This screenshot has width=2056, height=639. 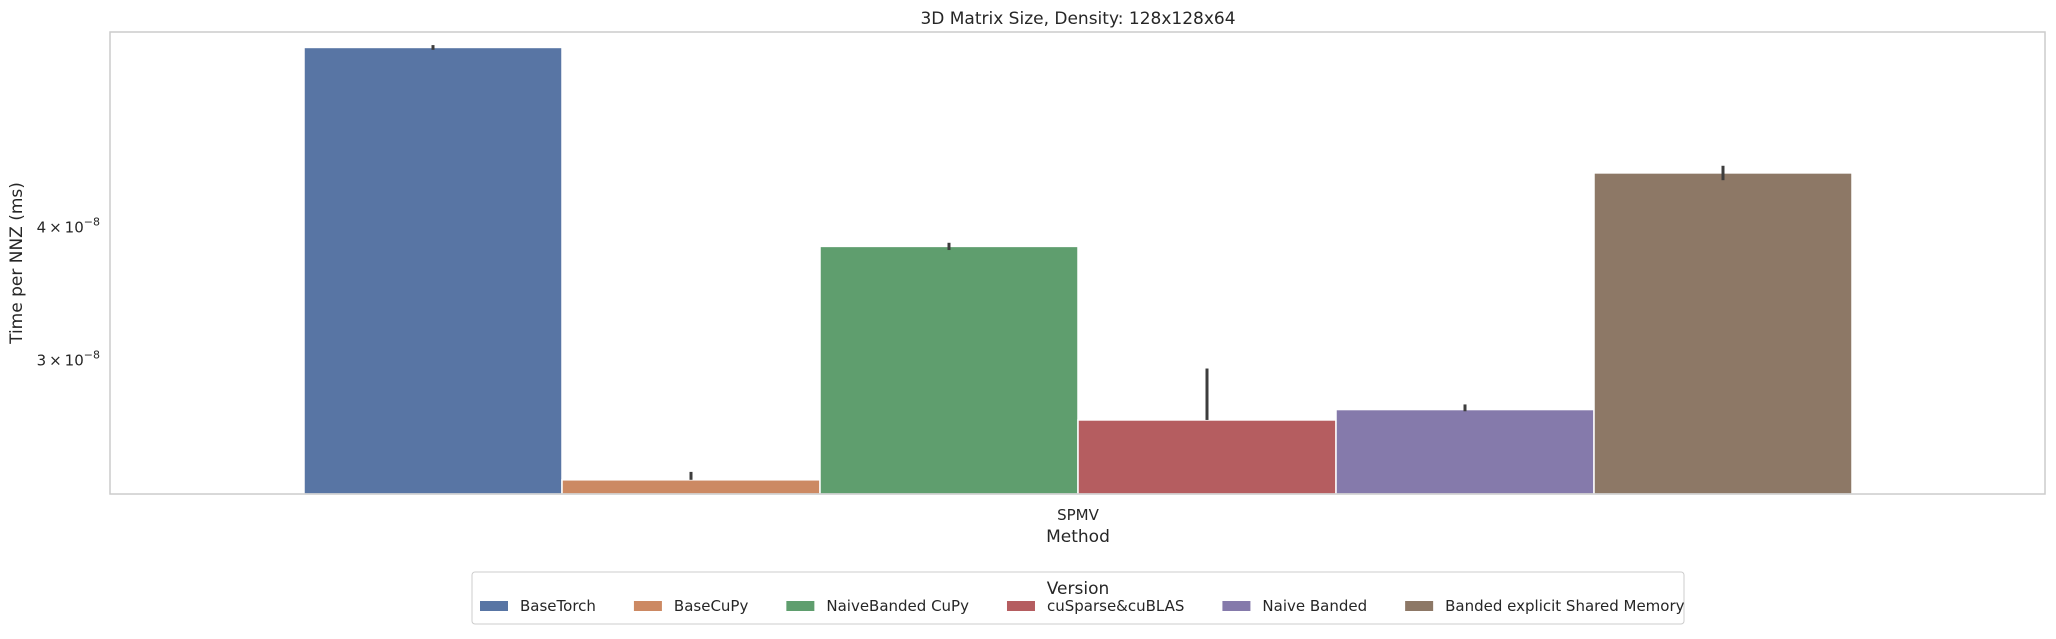 What do you see at coordinates (897, 606) in the screenshot?
I see `legend-label: NaiveBanded CuPy` at bounding box center [897, 606].